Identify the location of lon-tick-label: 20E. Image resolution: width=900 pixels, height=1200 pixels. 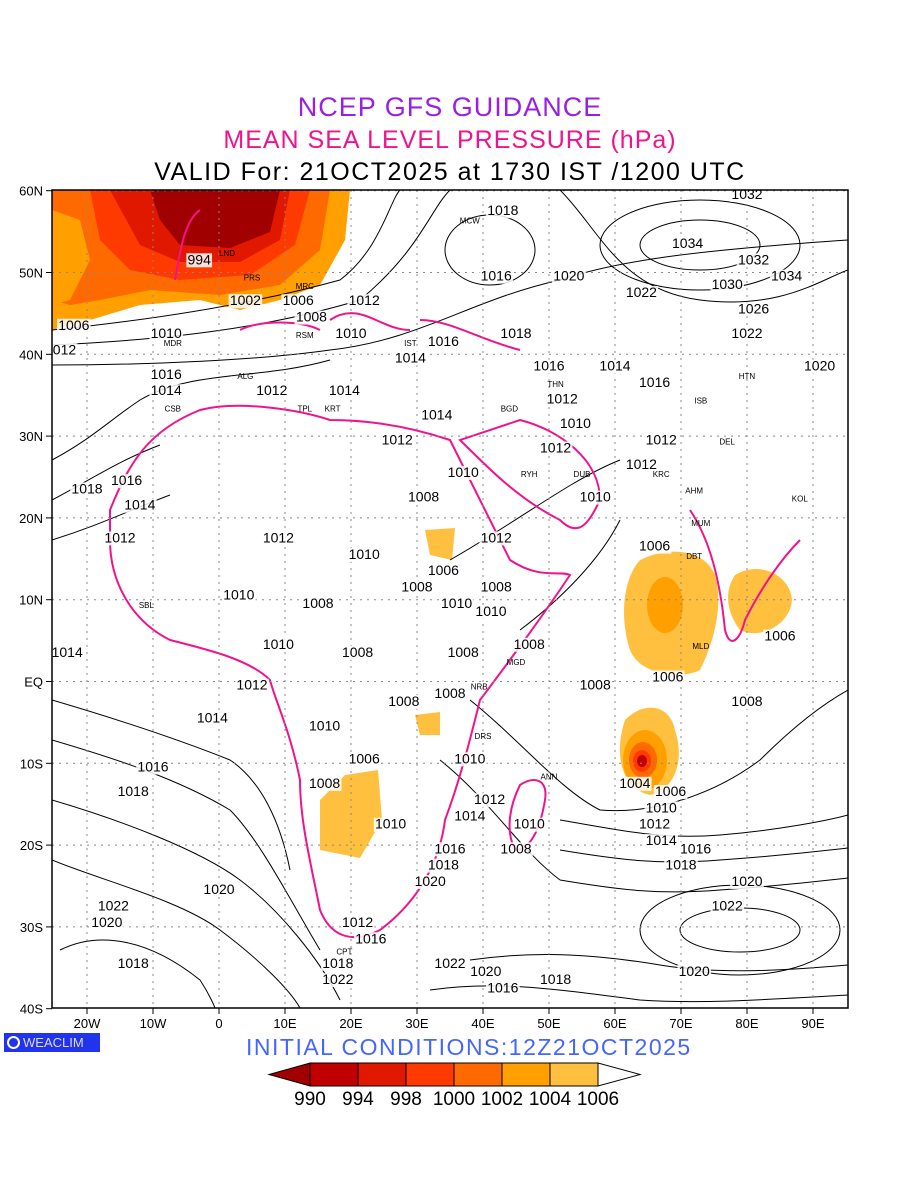
(350, 1023).